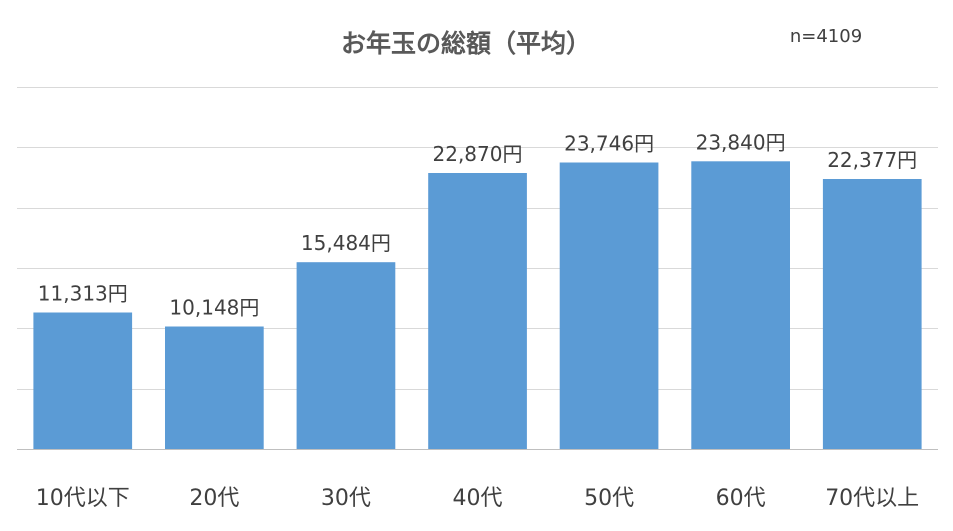  Describe the element at coordinates (214, 498) in the screenshot. I see `category-label-2: 20代` at that location.